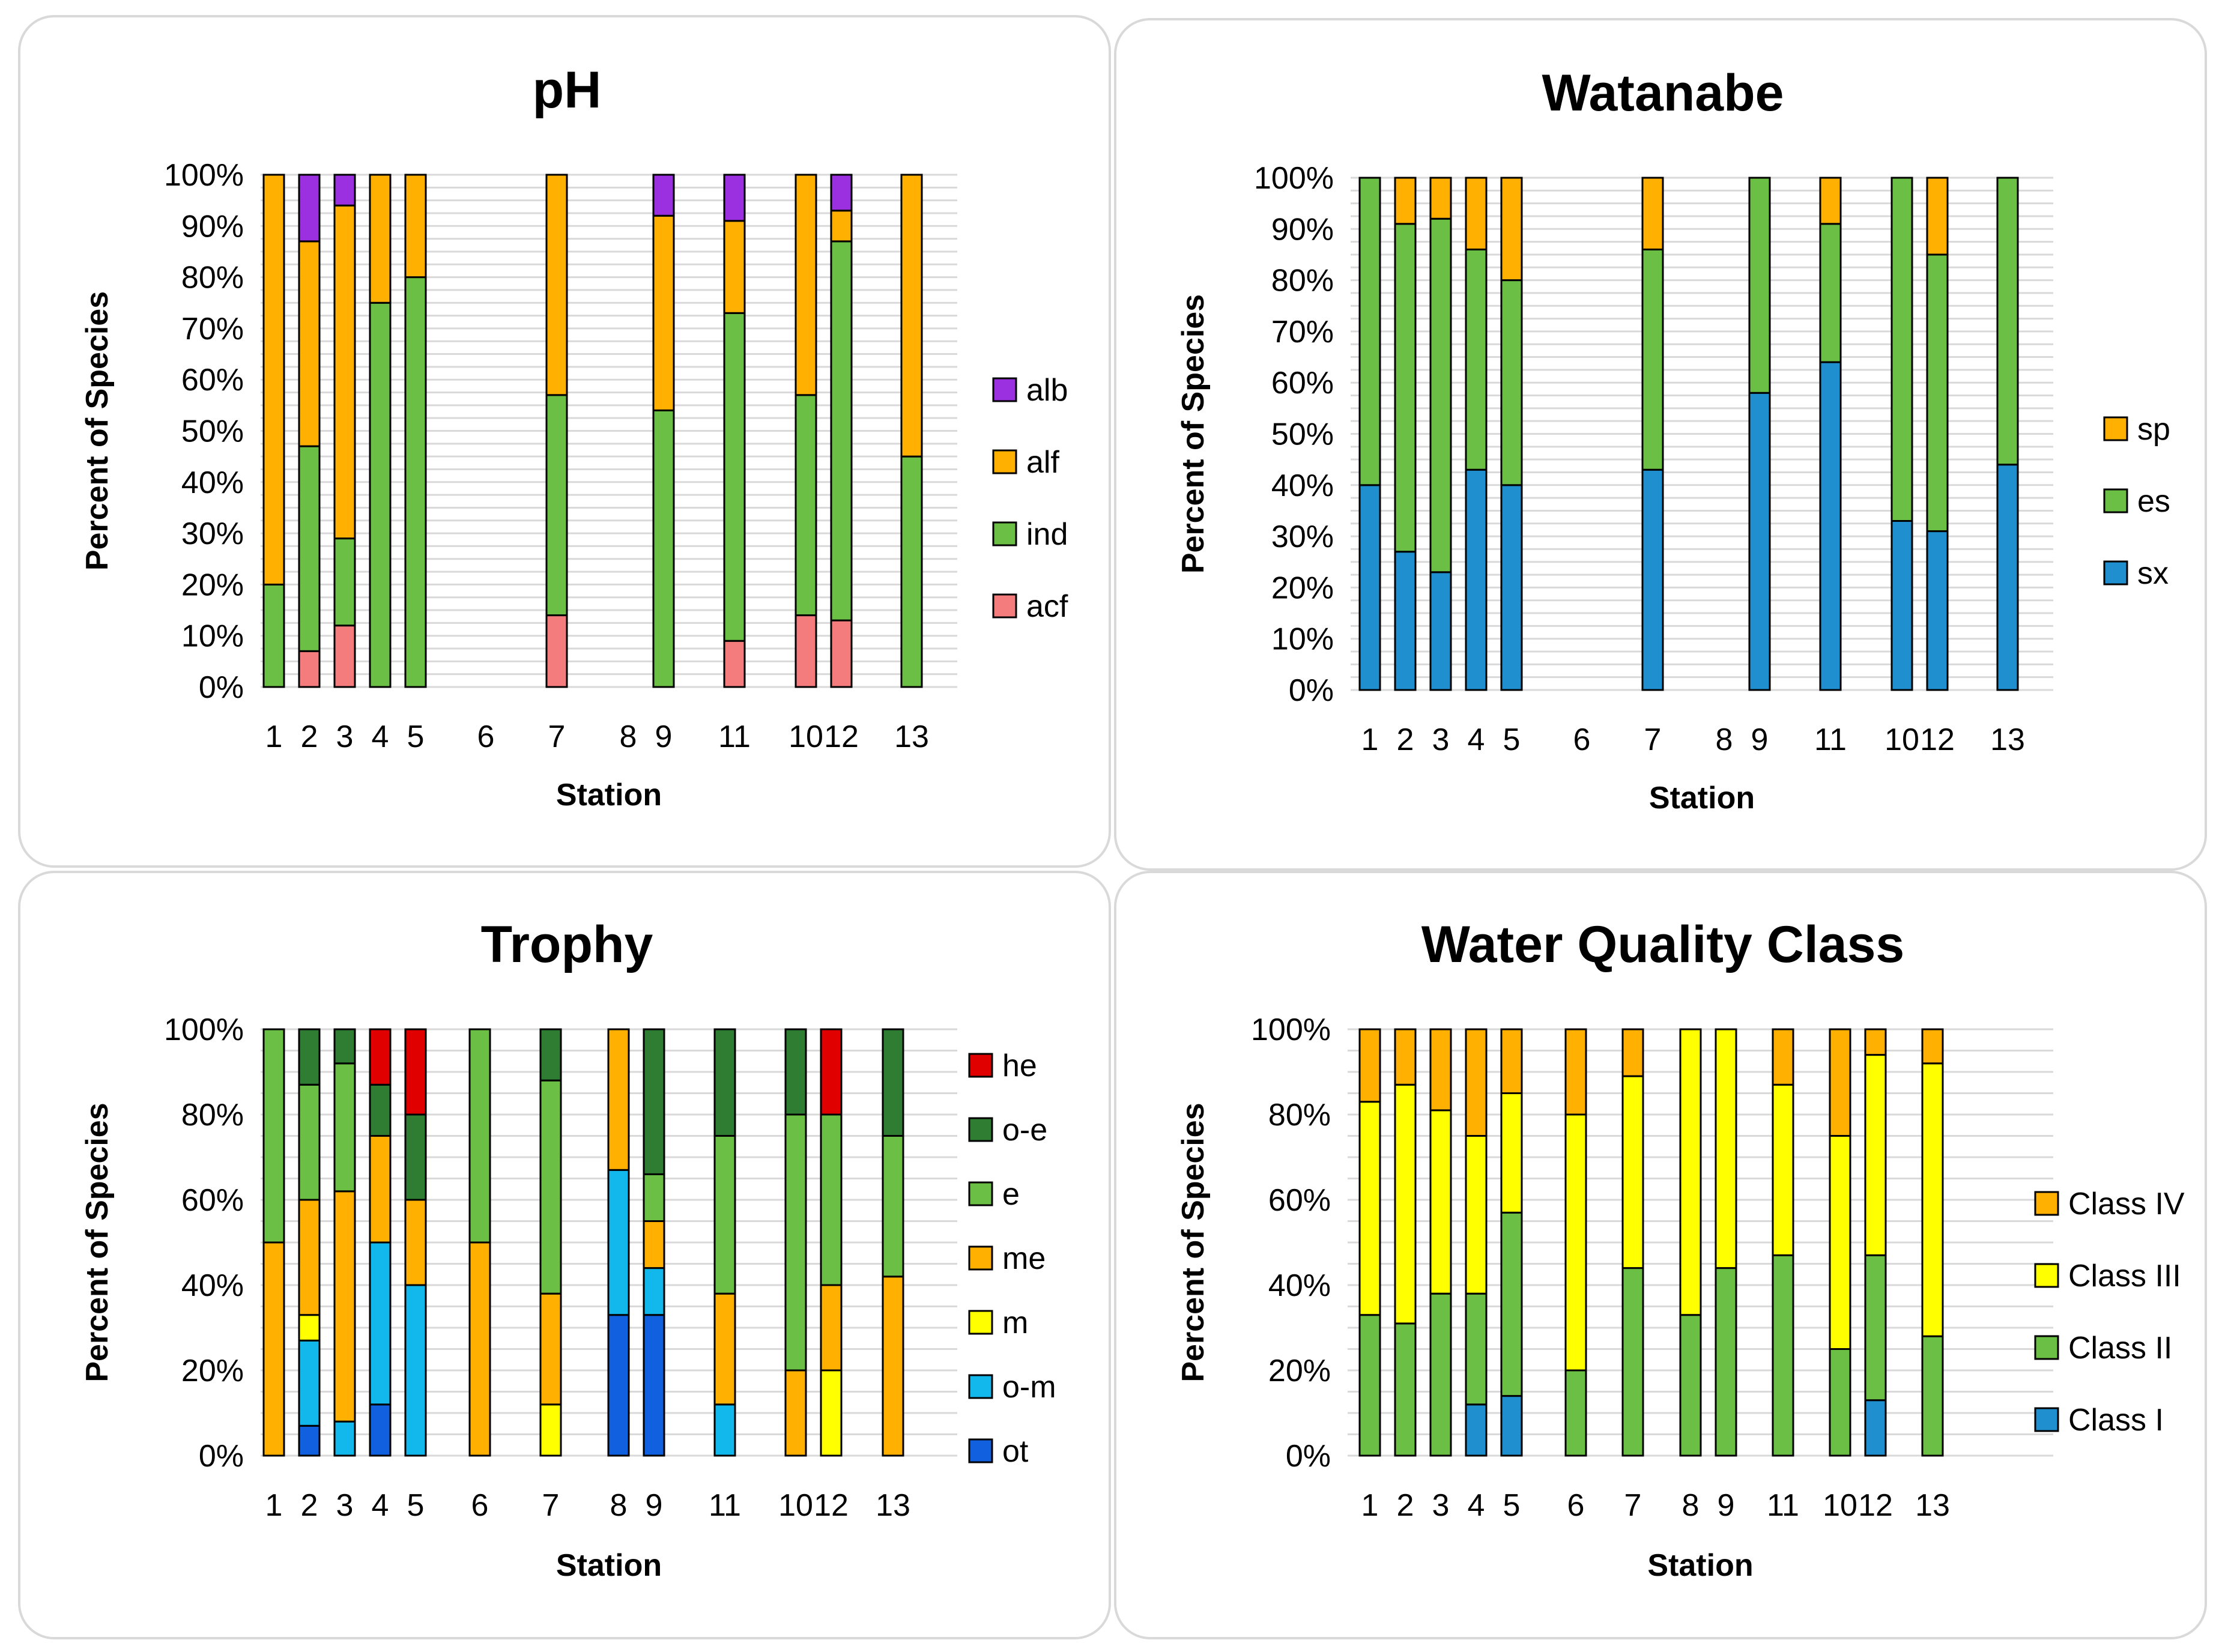 The height and width of the screenshot is (1652, 2228). Describe the element at coordinates (380, 1505) in the screenshot. I see `x-tick-label: 4` at that location.